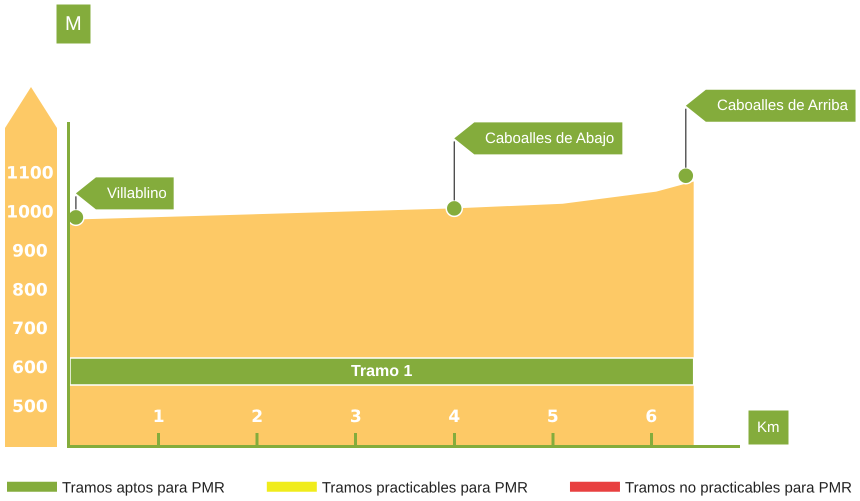  What do you see at coordinates (30, 290) in the screenshot?
I see `y-tick-label: 800` at bounding box center [30, 290].